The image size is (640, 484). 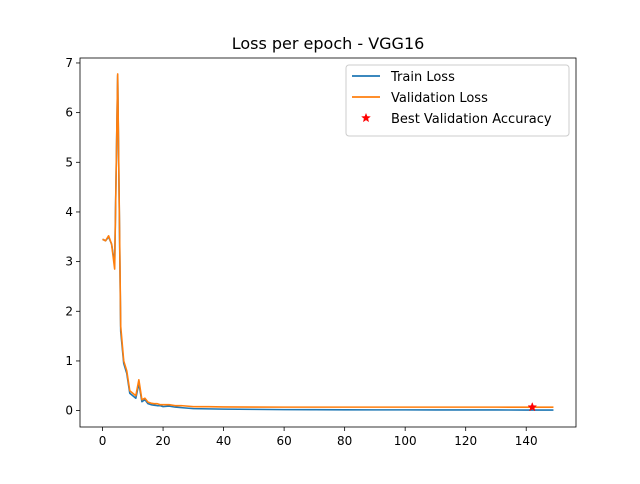 I want to click on y-tick-label: 7, so click(x=69, y=63).